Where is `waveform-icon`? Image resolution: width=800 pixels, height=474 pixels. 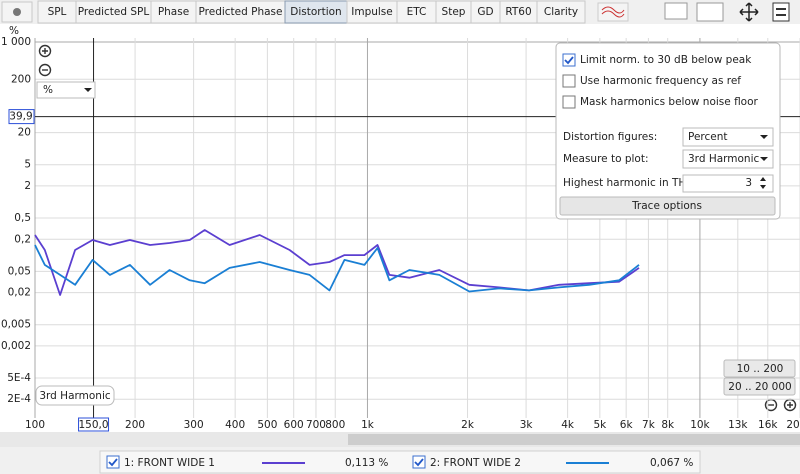 waveform-icon is located at coordinates (613, 12).